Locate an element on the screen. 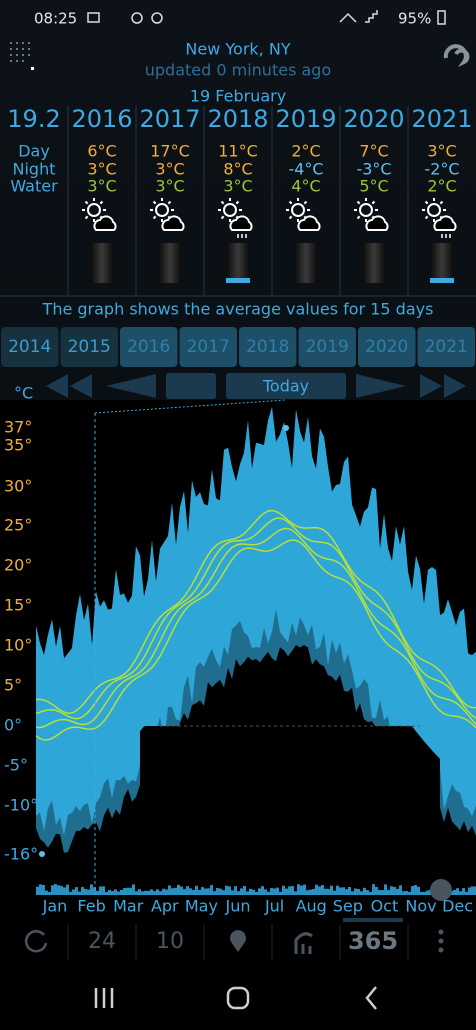 Image resolution: width=476 pixels, height=1030 pixels. year-tab: 2016 is located at coordinates (149, 347).